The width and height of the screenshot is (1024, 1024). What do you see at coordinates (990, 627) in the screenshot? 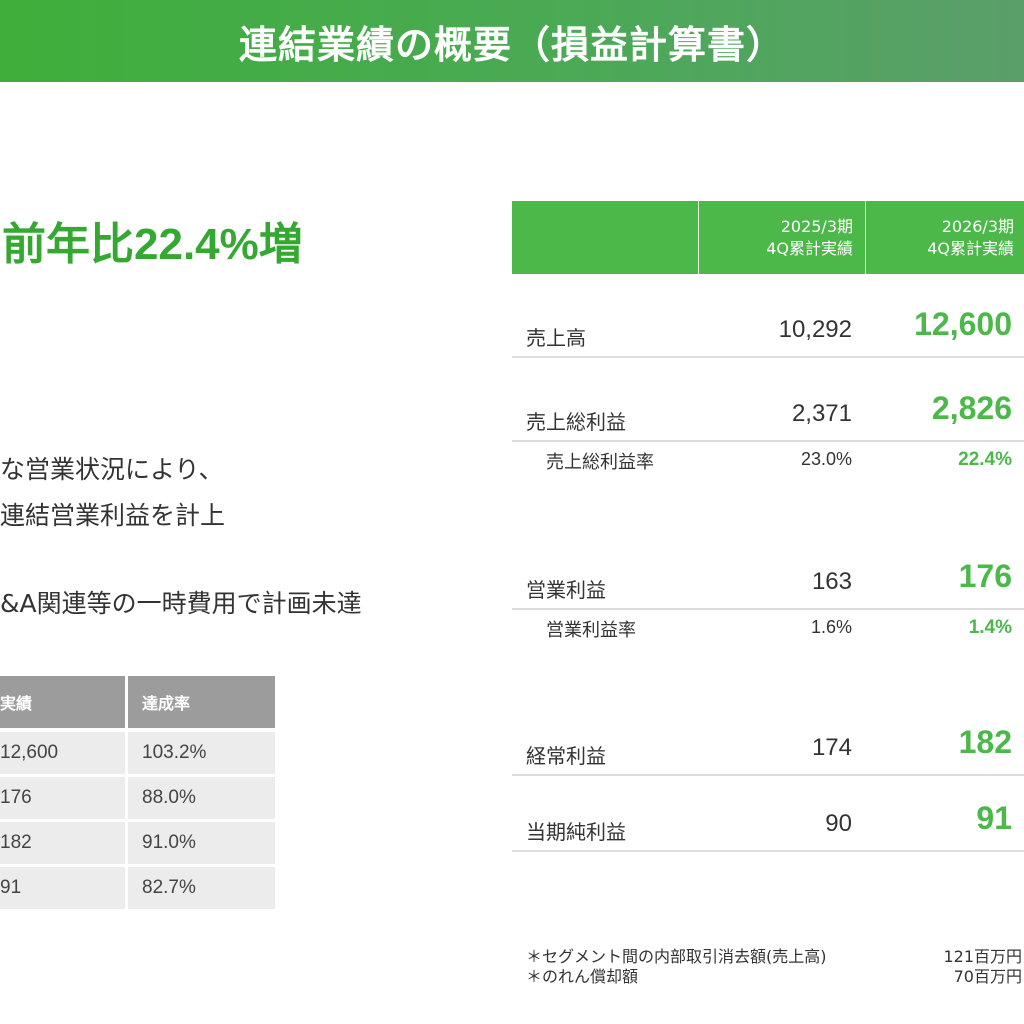
I see `row-cur-value: 1.4%` at bounding box center [990, 627].